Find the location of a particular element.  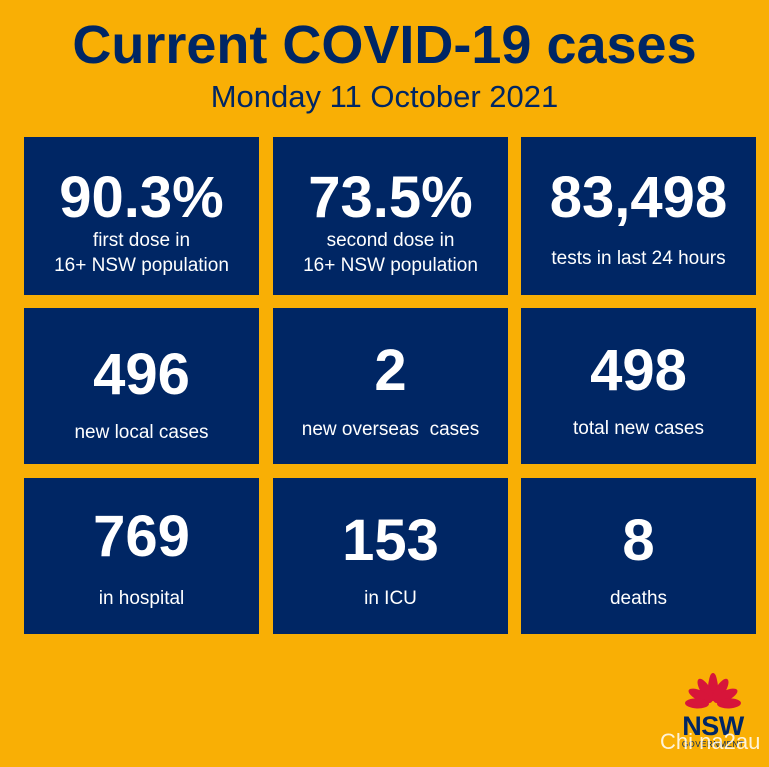

stat-value: 73.5% is located at coordinates (390, 197).